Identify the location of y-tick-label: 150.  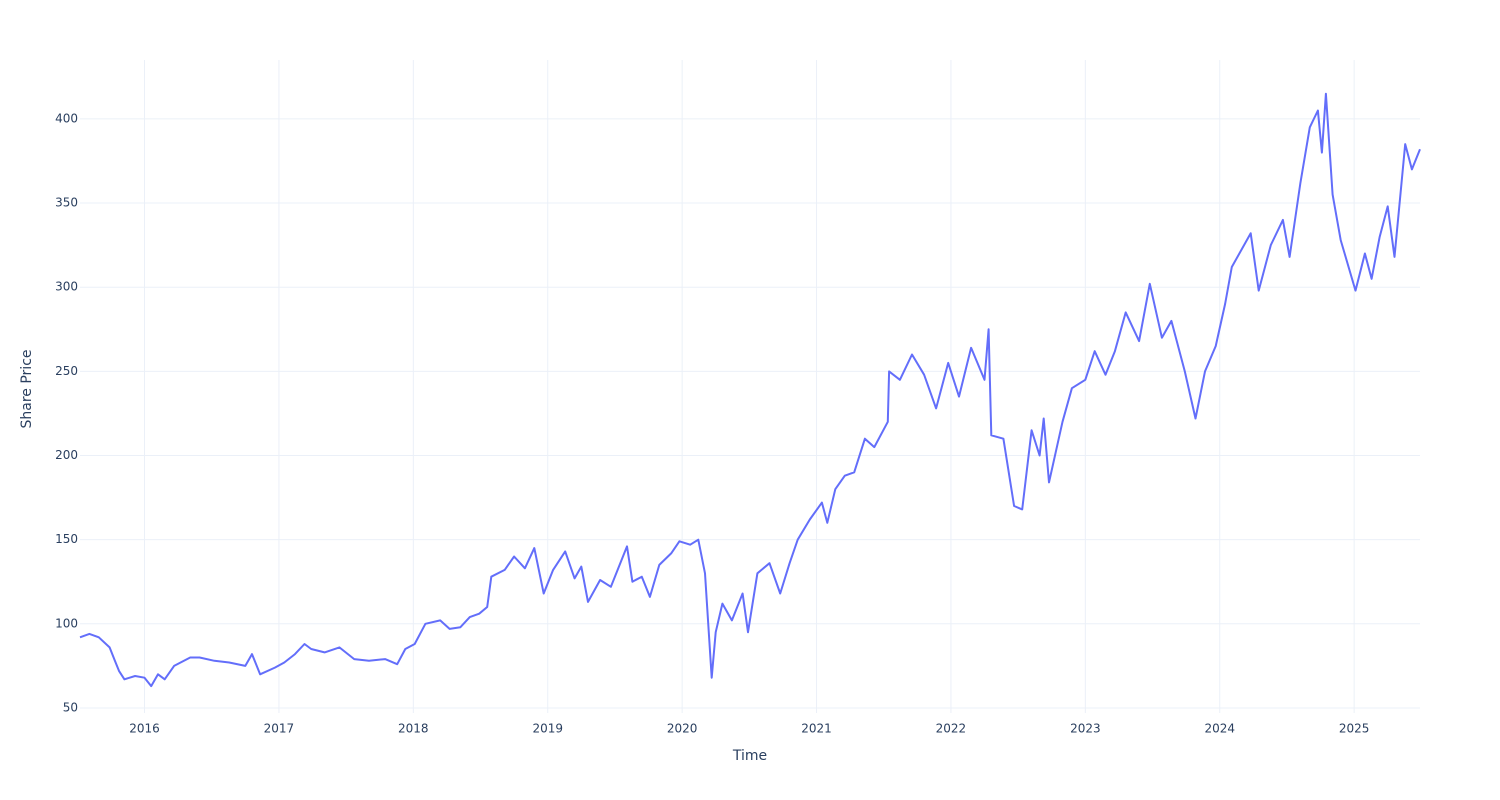
(66, 539).